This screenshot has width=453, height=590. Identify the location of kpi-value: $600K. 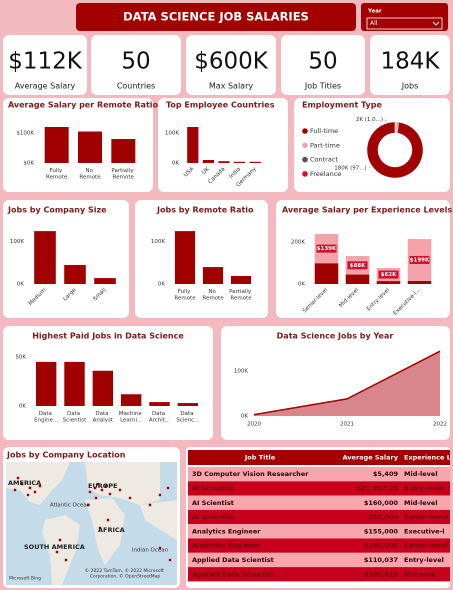
(231, 62).